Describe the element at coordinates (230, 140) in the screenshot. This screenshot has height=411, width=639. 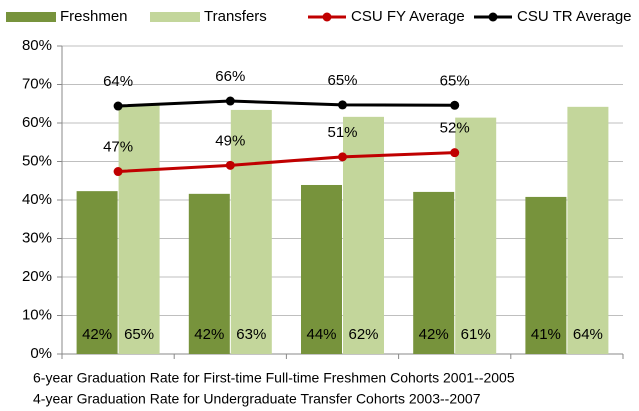
I see `line-label: 49%` at that location.